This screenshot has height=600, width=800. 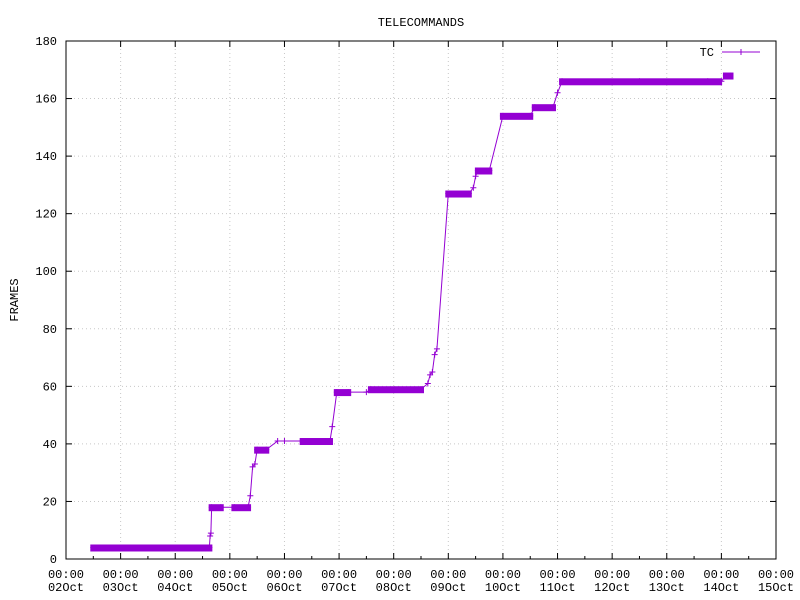 What do you see at coordinates (50, 502) in the screenshot?
I see `y-tick-label: 20` at bounding box center [50, 502].